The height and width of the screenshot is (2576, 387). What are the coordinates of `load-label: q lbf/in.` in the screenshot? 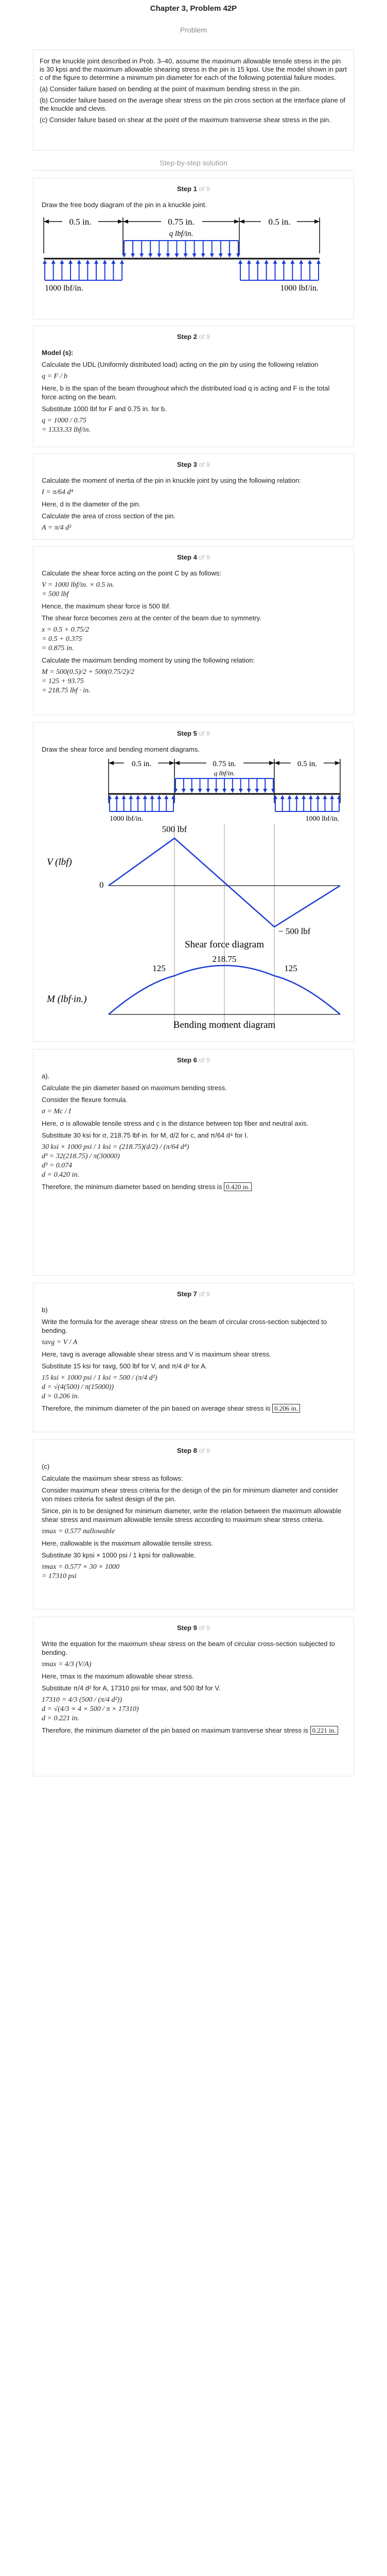 It's located at (181, 234).